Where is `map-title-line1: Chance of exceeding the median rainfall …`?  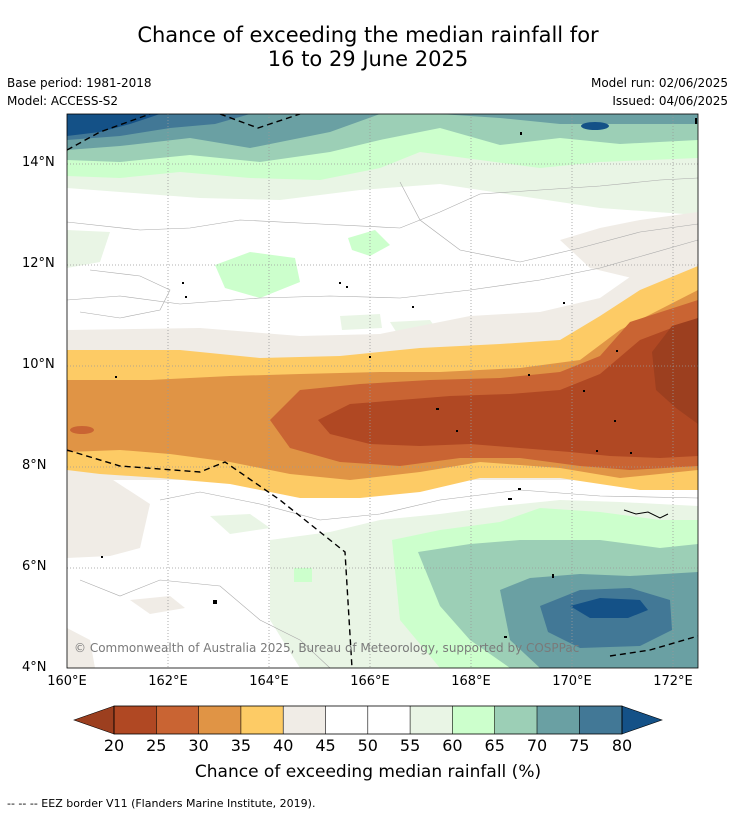
map-title-line1: Chance of exceeding the median rainfall … is located at coordinates (368, 35).